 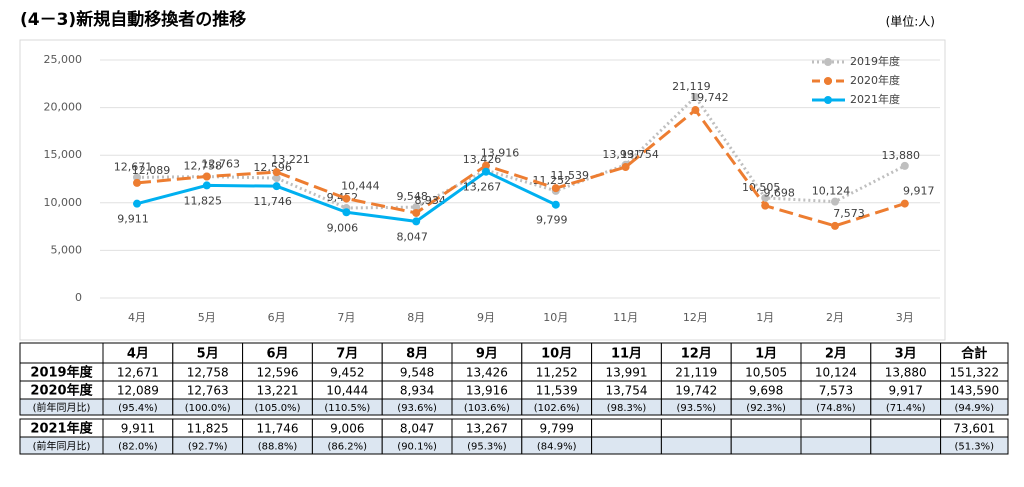 I want to click on data-label: 9,548, so click(x=412, y=196).